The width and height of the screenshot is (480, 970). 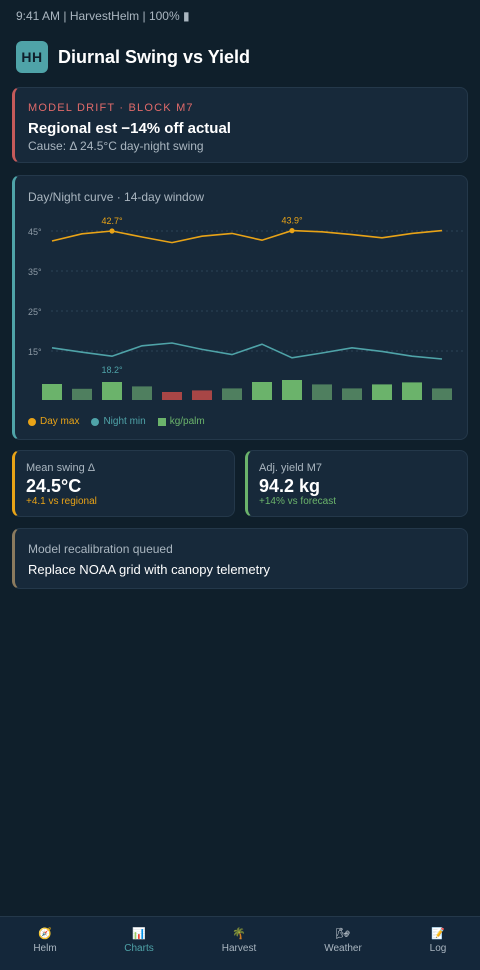 What do you see at coordinates (356, 483) in the screenshot?
I see `adjusted-yield-card: Adj. yield M7 94.2 kg +14% vs forecast` at bounding box center [356, 483].